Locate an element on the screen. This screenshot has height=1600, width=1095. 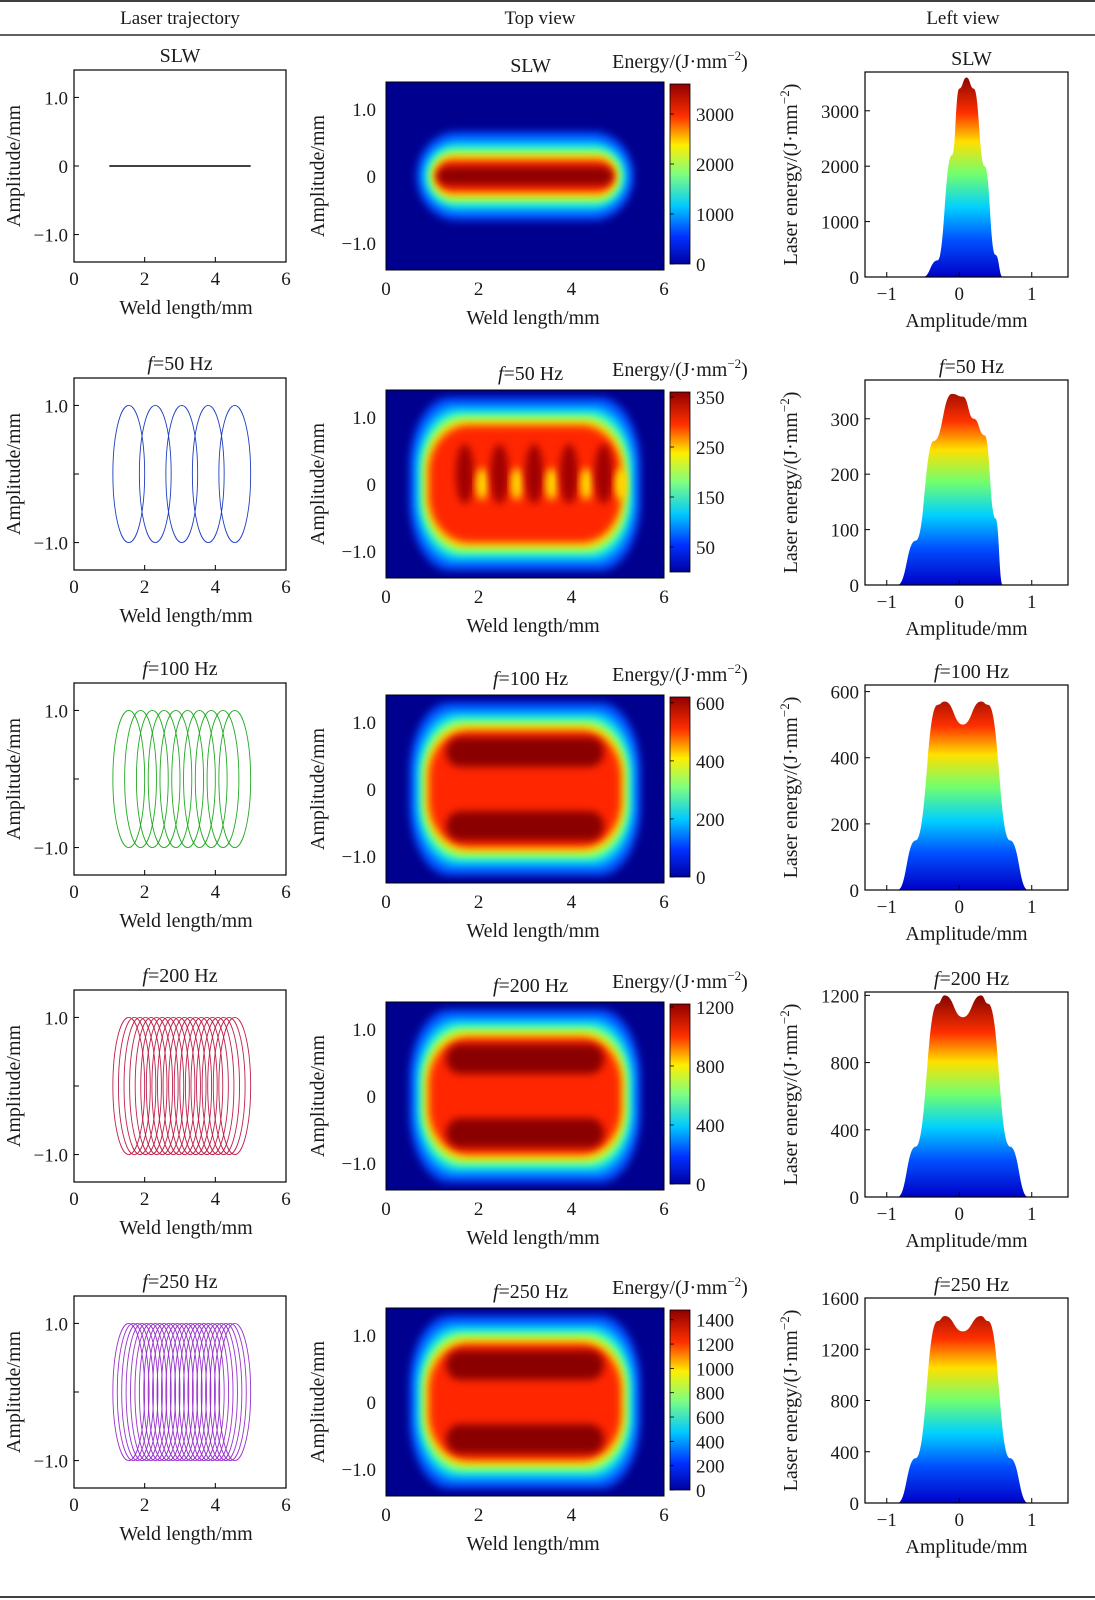
title-main: SLW is located at coordinates (530, 66).